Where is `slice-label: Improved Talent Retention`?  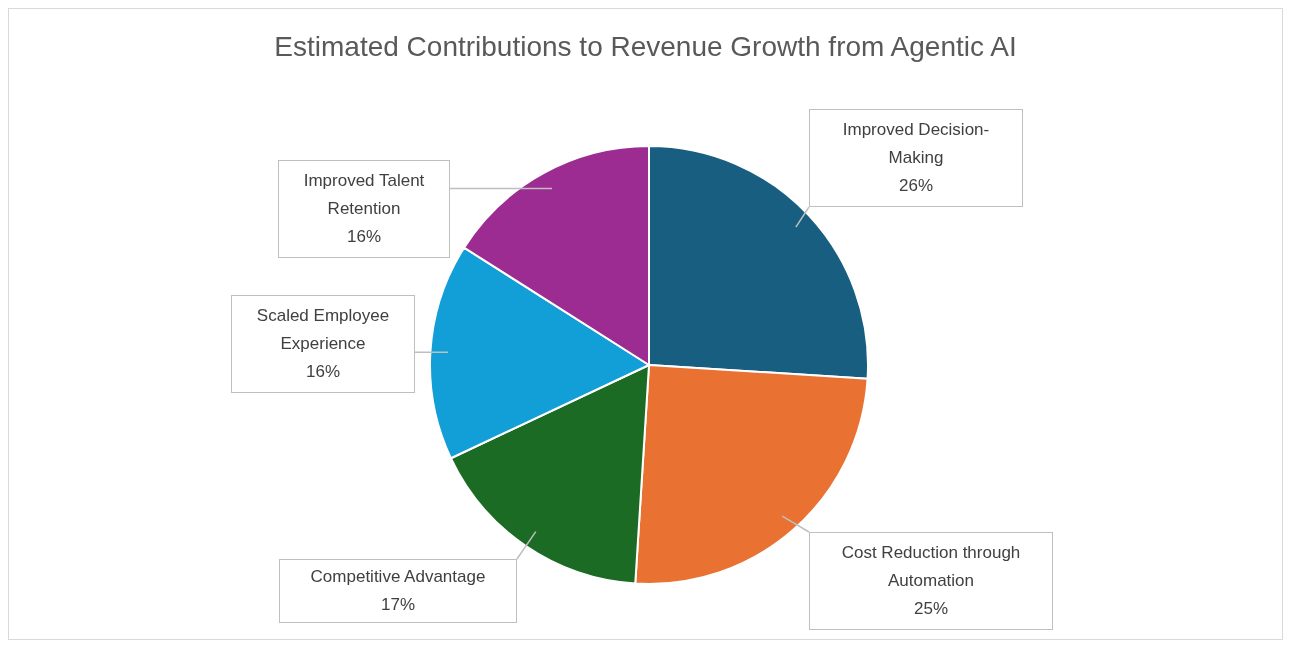
slice-label: Improved Talent Retention is located at coordinates (364, 195).